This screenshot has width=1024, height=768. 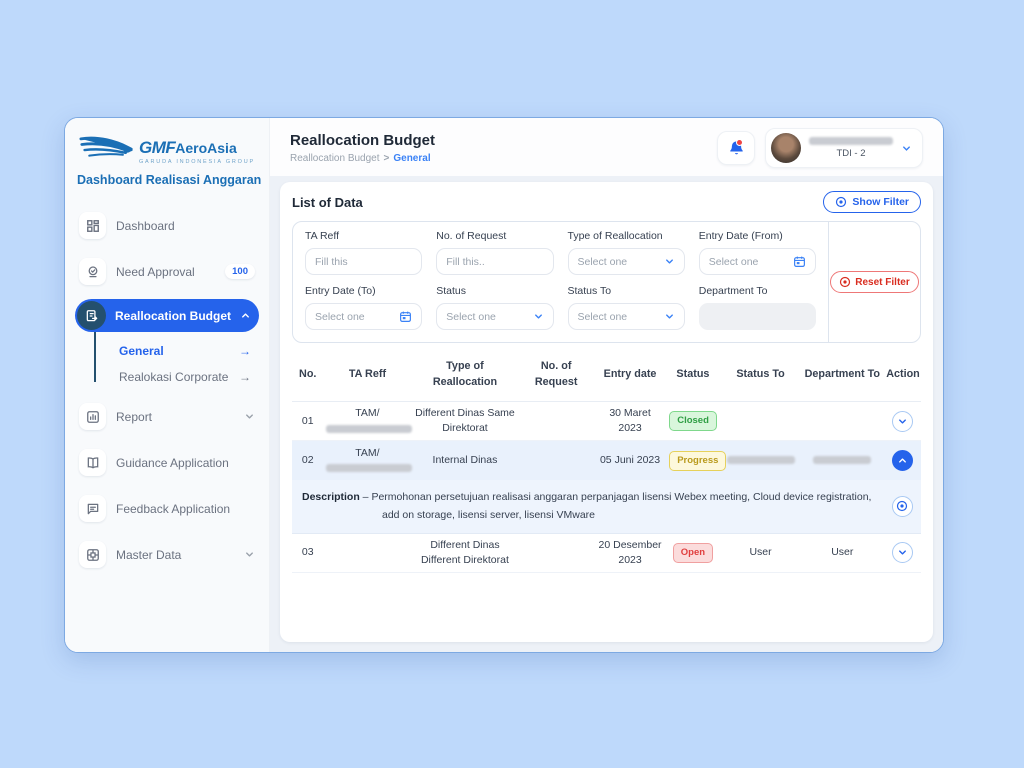 What do you see at coordinates (335, 158) in the screenshot?
I see `breadcrumb-parent: Reallocation Budget` at bounding box center [335, 158].